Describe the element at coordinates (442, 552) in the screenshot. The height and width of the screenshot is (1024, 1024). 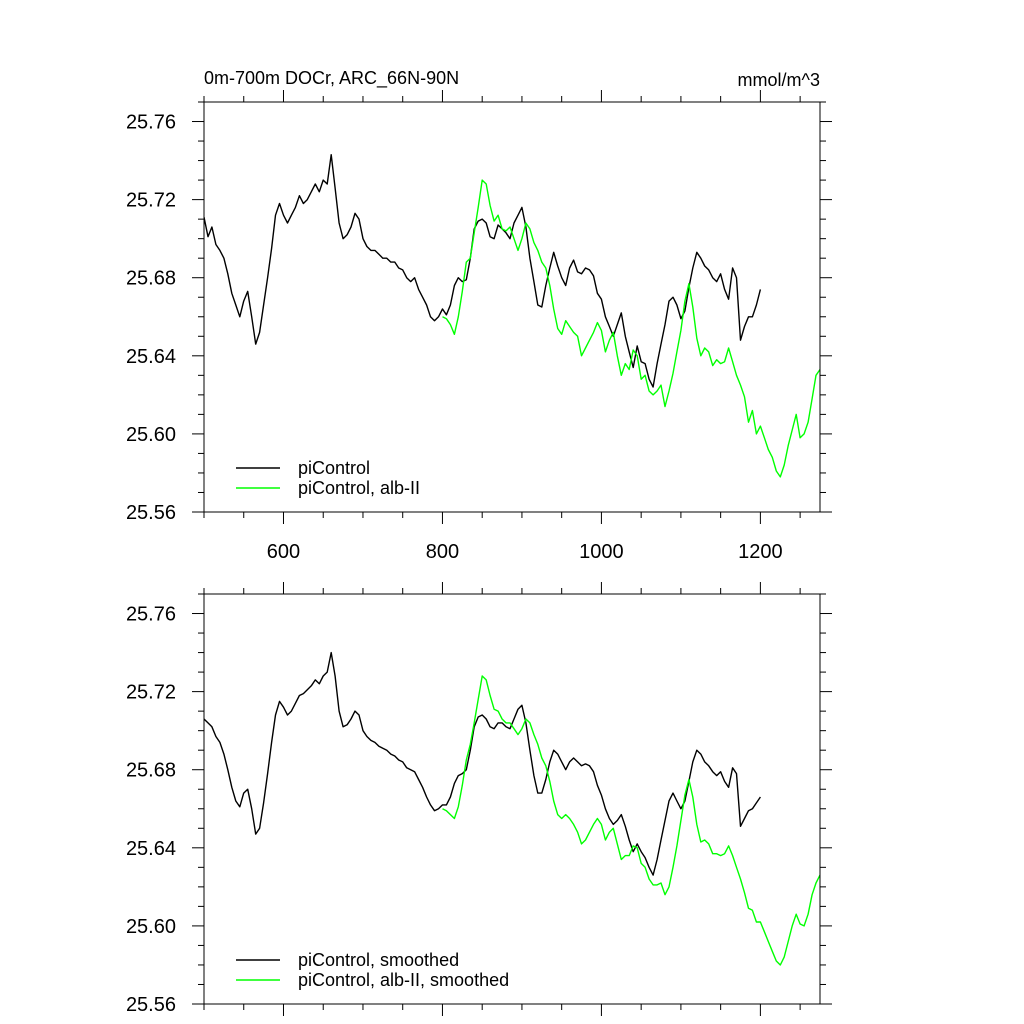
I see `x-tick-label: 800` at that location.